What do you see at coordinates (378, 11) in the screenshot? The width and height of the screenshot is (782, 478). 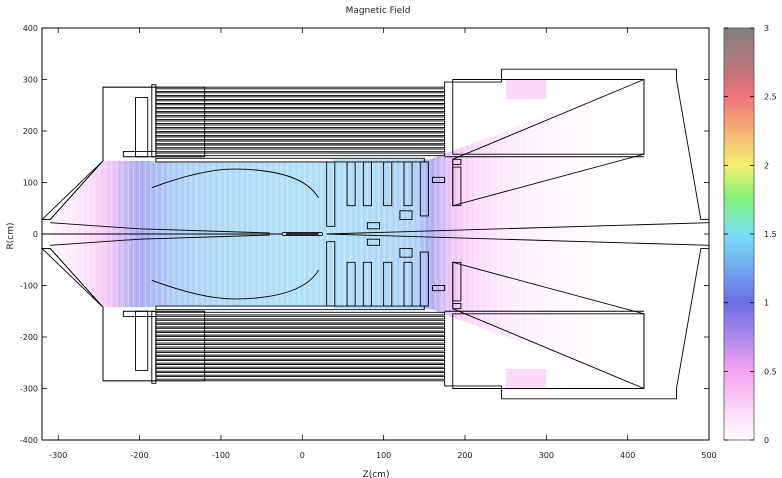 I see `chart-title: Magnetic Field` at bounding box center [378, 11].